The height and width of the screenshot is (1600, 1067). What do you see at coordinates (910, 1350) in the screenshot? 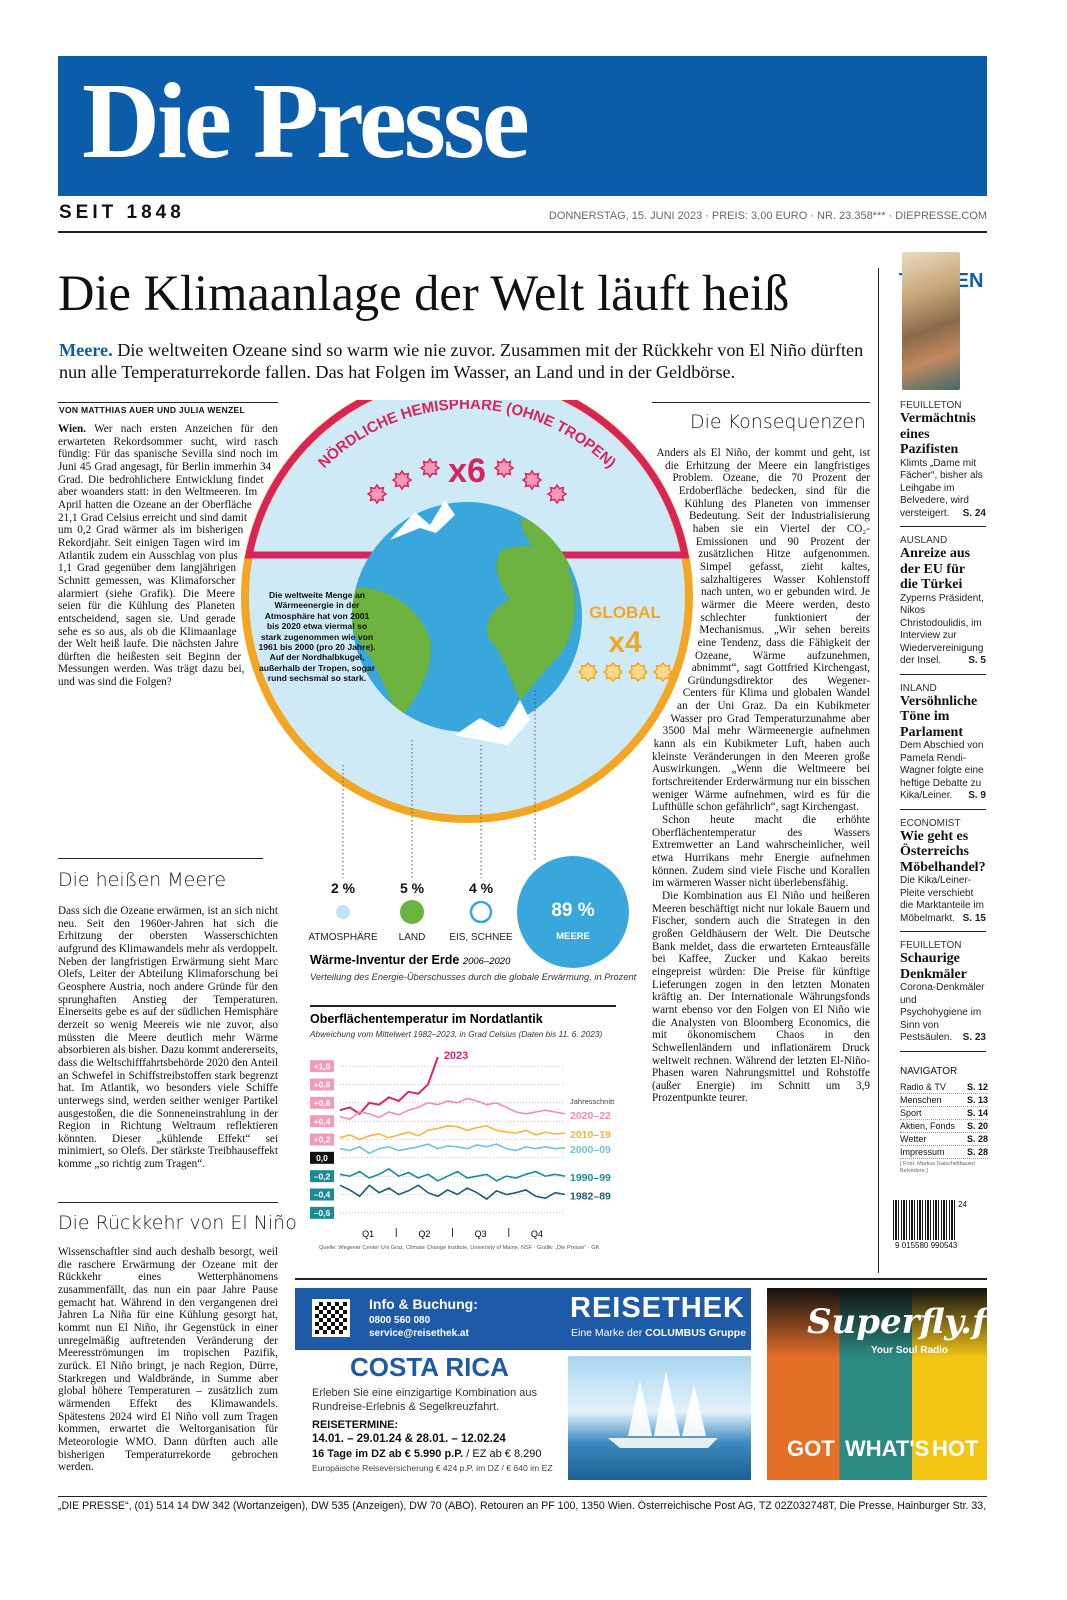
I see `radio-tagline: Your Soul Radio` at bounding box center [910, 1350].